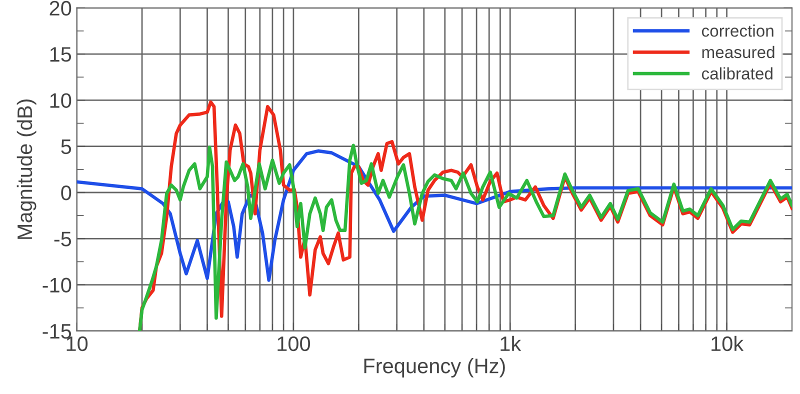 This screenshot has width=800, height=394. What do you see at coordinates (61, 54) in the screenshot?
I see `y-tick-label: 15` at bounding box center [61, 54].